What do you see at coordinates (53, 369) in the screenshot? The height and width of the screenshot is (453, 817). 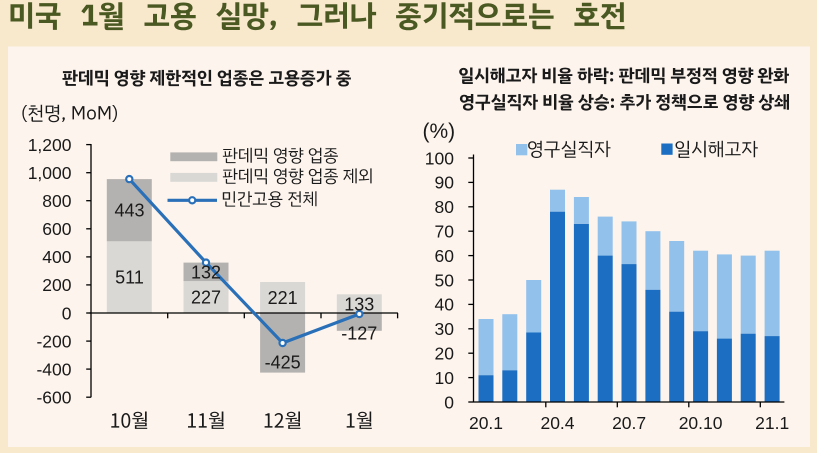 I see `svg-text: -400` at bounding box center [53, 369].